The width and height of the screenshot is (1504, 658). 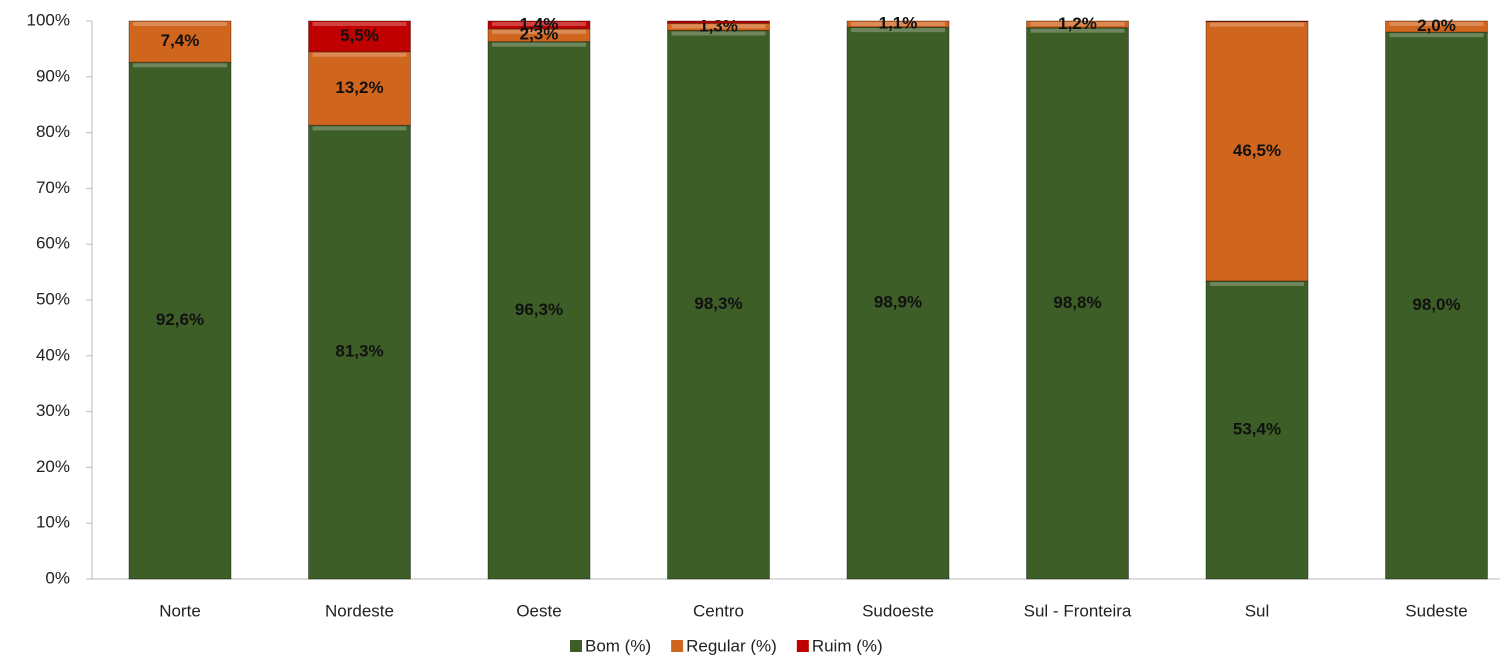 I want to click on x-tick-label: Sudeste, so click(x=1436, y=610).